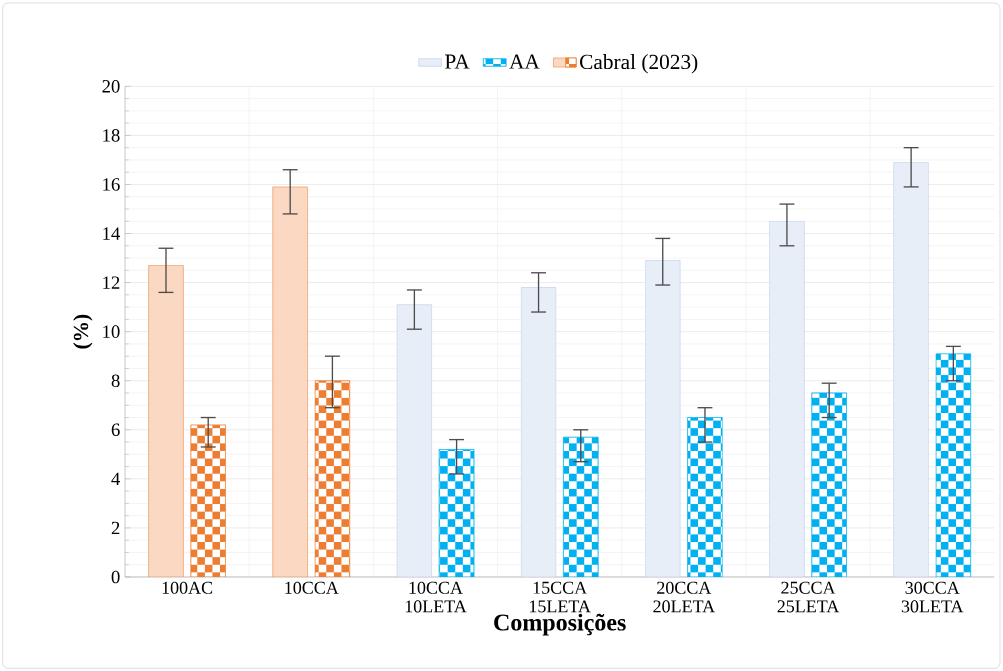 Image resolution: width=1003 pixels, height=671 pixels. Describe the element at coordinates (112, 233) in the screenshot. I see `y-tick-label: 14` at that location.